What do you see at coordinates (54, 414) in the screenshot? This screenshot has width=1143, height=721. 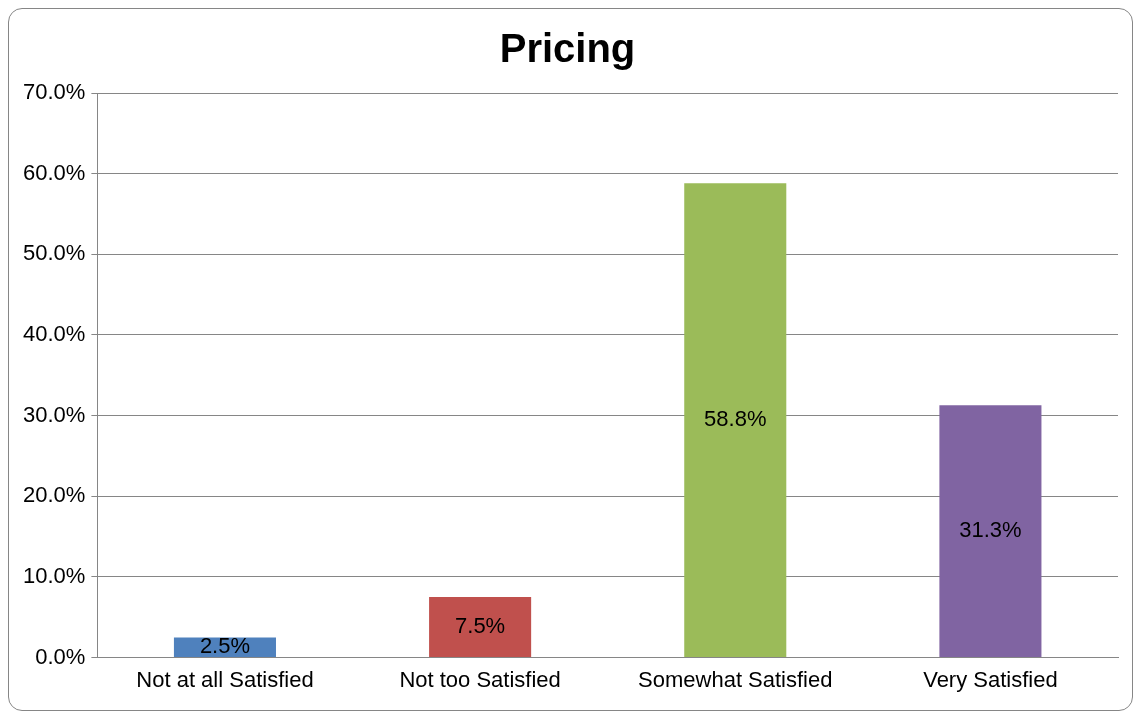 I see `y-tick-label: 30.0%` at bounding box center [54, 414].